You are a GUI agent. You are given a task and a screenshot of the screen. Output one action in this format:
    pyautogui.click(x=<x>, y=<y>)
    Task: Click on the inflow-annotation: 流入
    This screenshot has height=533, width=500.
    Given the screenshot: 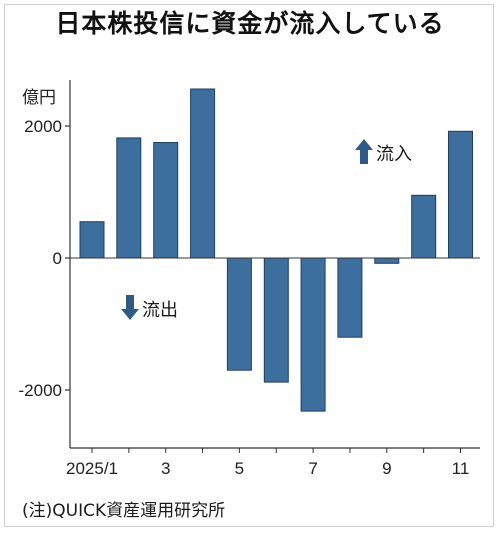 What is the action you would take?
    pyautogui.click(x=383, y=152)
    